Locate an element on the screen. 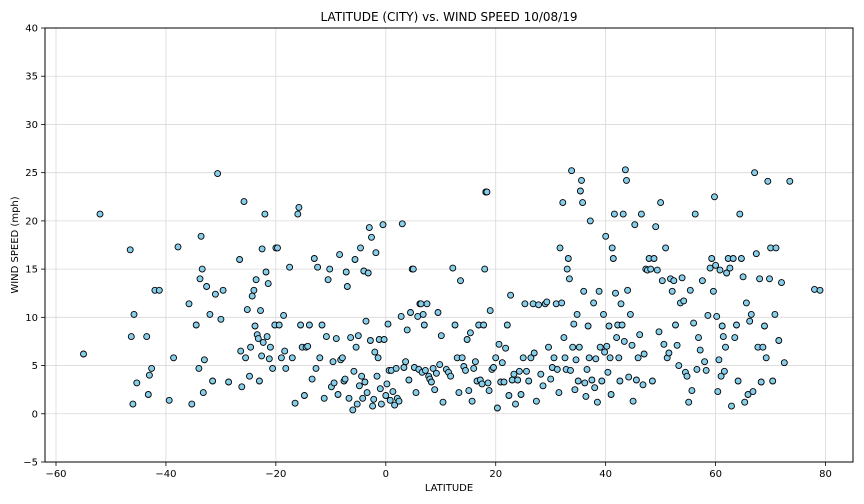 The image size is (864, 504). x-tick-label: 0 is located at coordinates (386, 474).